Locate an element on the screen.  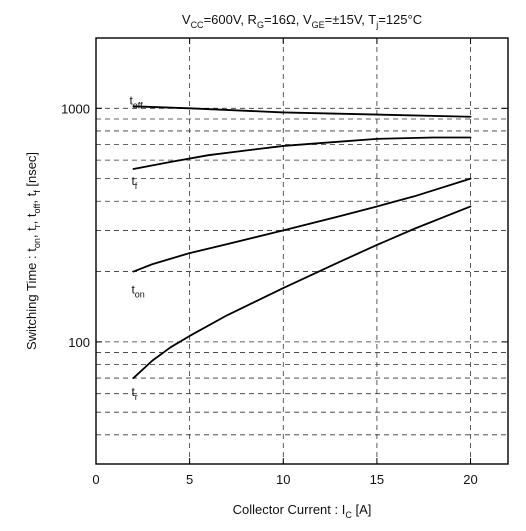
series-line-t-off is located at coordinates (302, 111).